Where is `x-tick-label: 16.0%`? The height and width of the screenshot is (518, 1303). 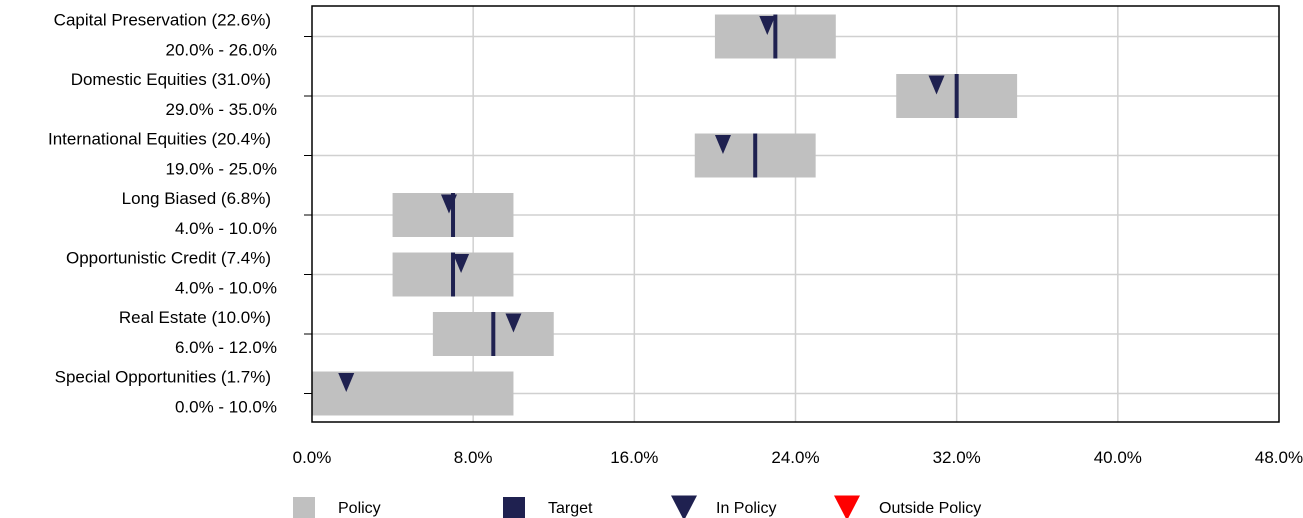
x-tick-label: 16.0% is located at coordinates (634, 457).